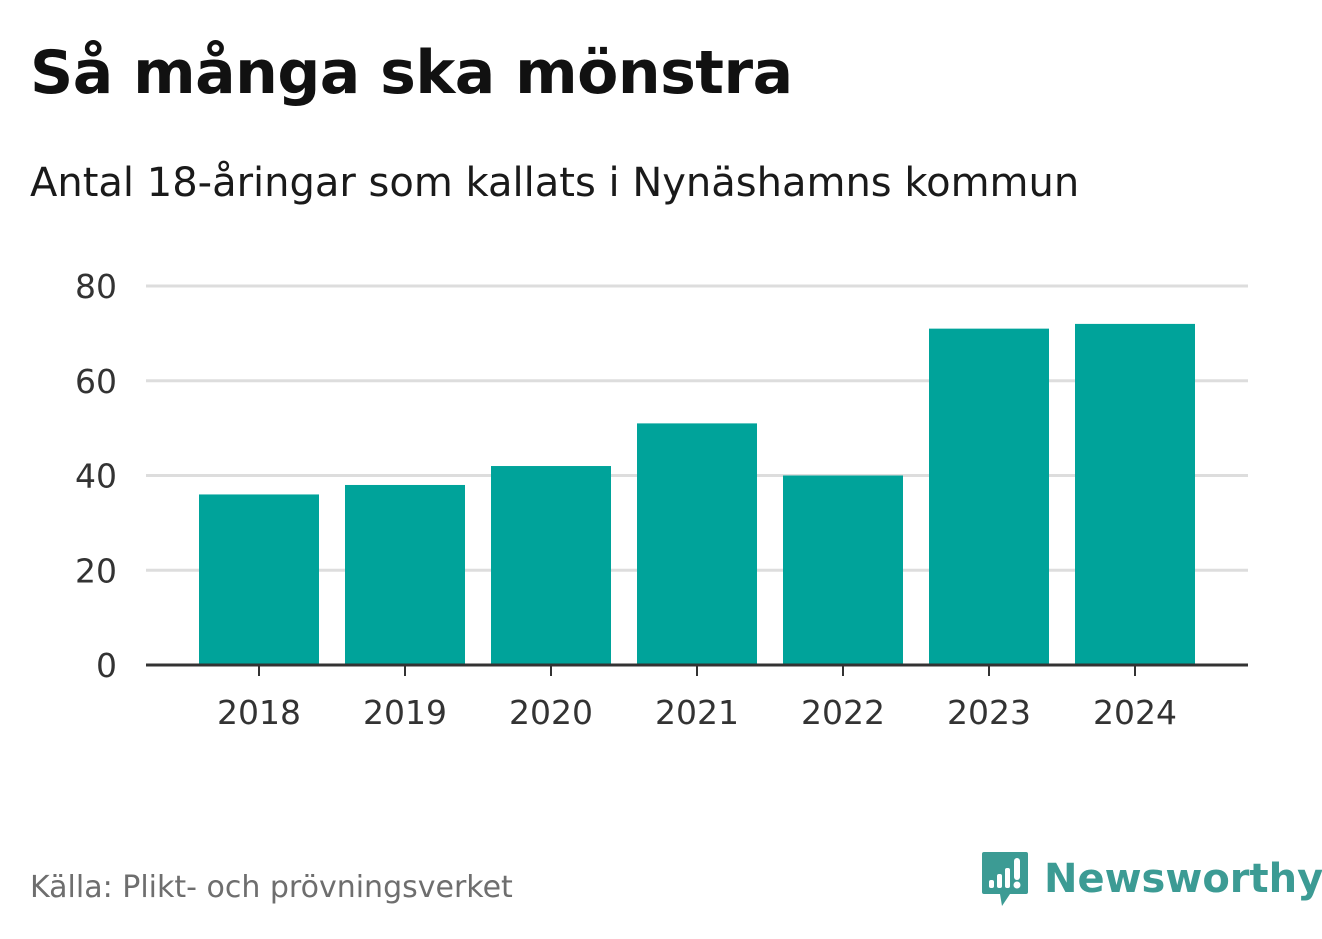 This screenshot has width=1322, height=939. What do you see at coordinates (271, 887) in the screenshot?
I see `source-note: Källa: Plikt- och prövningsverket` at bounding box center [271, 887].